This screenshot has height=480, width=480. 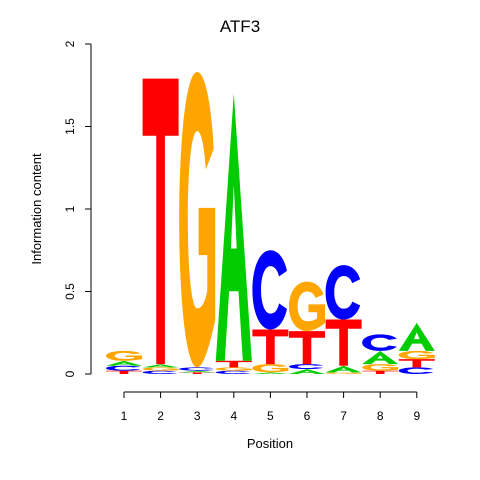 I want to click on x-tick-label: 1, so click(x=124, y=416).